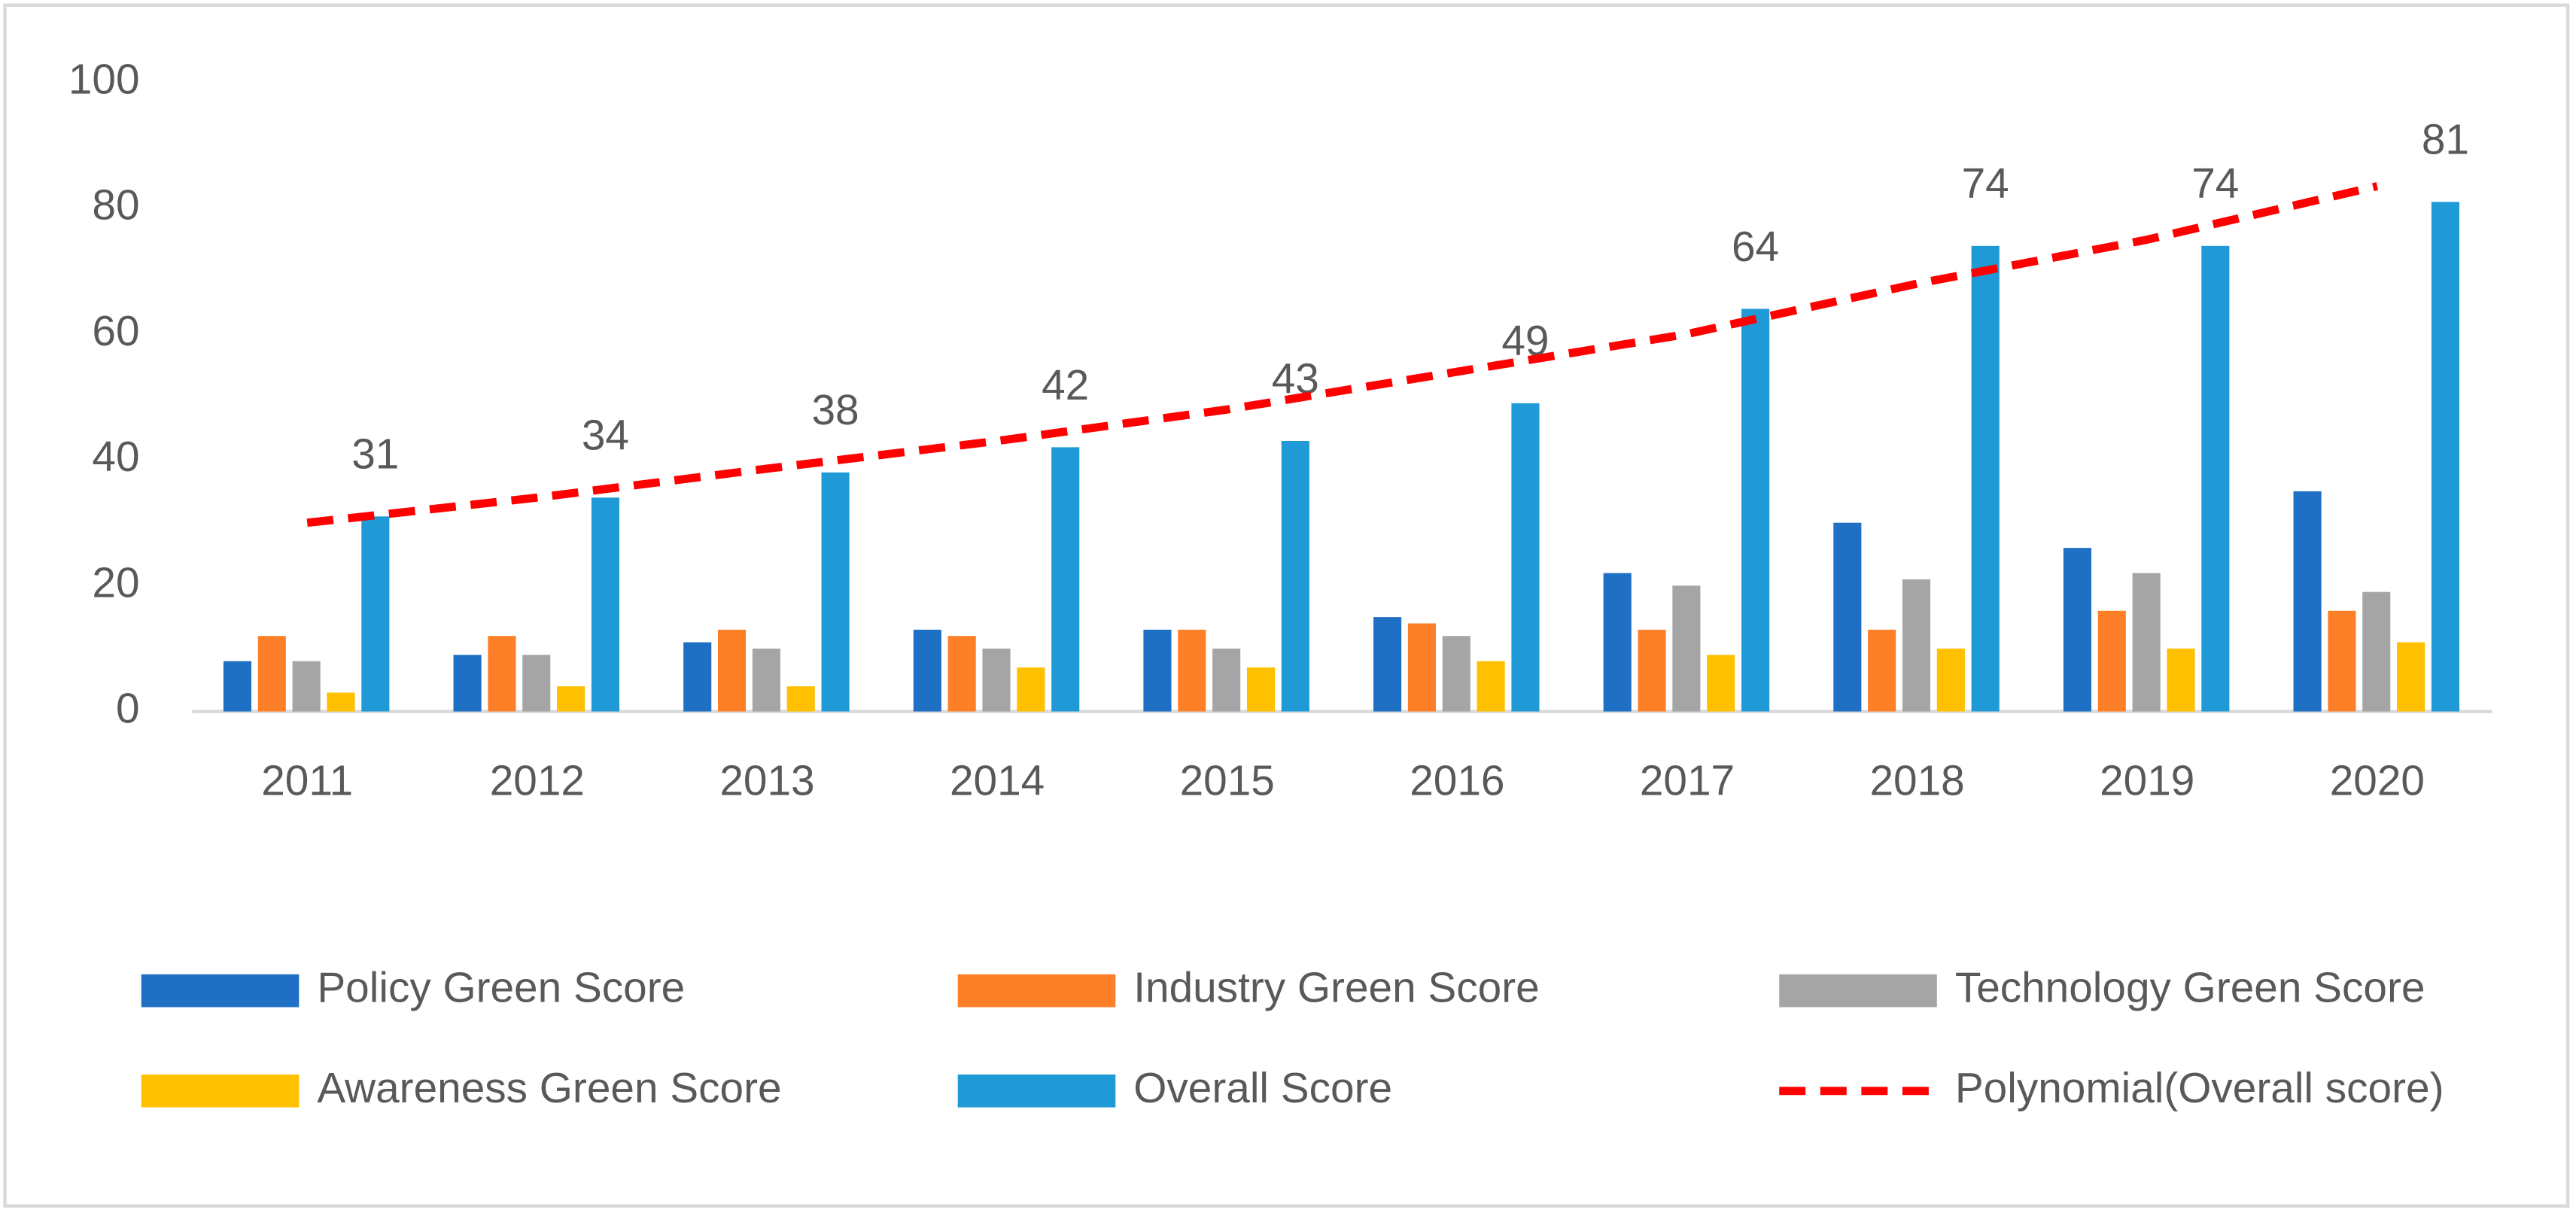 This screenshot has height=1216, width=2576. What do you see at coordinates (1755, 247) in the screenshot?
I see `data-label: 64` at bounding box center [1755, 247].